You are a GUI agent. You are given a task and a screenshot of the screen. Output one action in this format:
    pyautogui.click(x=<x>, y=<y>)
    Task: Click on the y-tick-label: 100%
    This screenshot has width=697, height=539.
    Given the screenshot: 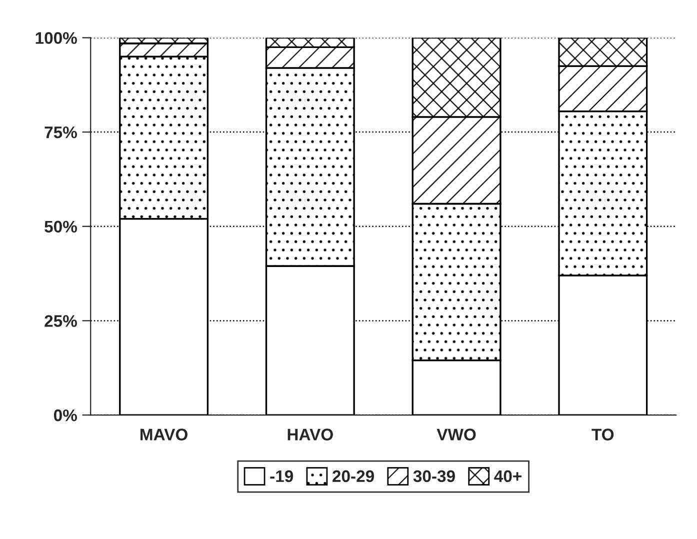 What is the action you would take?
    pyautogui.click(x=56, y=38)
    